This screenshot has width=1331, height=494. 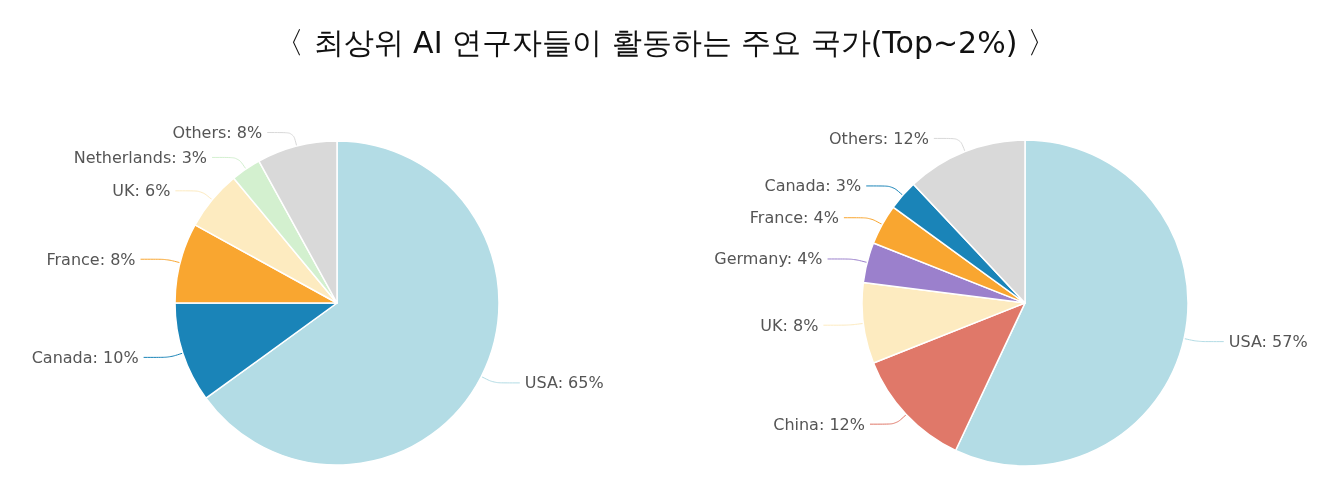 What do you see at coordinates (141, 191) in the screenshot?
I see `slice-label: UK: 6%` at bounding box center [141, 191].